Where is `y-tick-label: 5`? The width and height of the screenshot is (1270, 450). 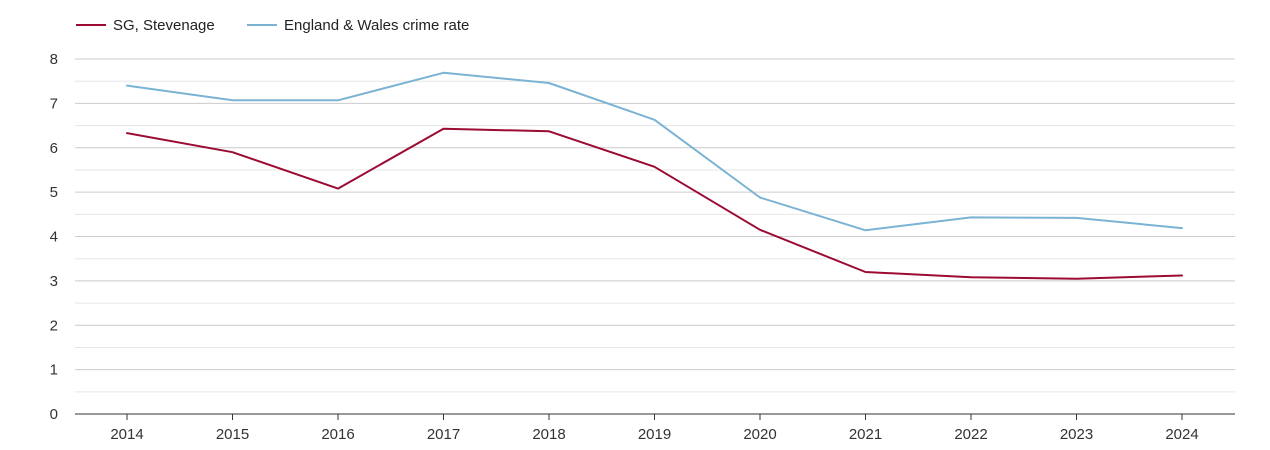
y-tick-label: 5 is located at coordinates (54, 192).